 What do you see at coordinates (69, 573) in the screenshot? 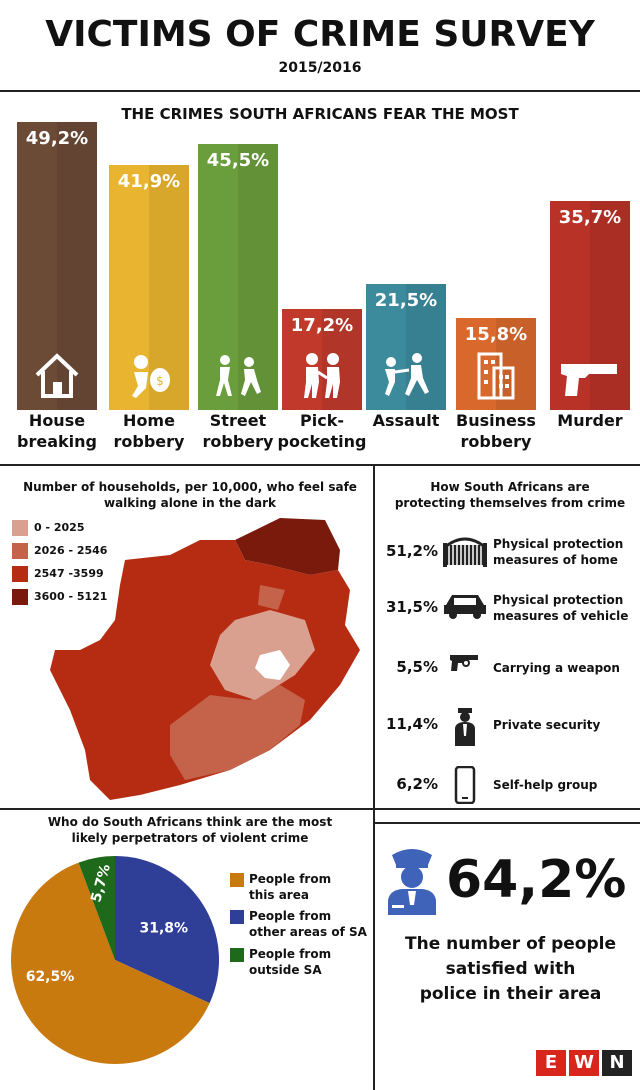
I see `map-legend-label: 2547 -3599` at bounding box center [69, 573].